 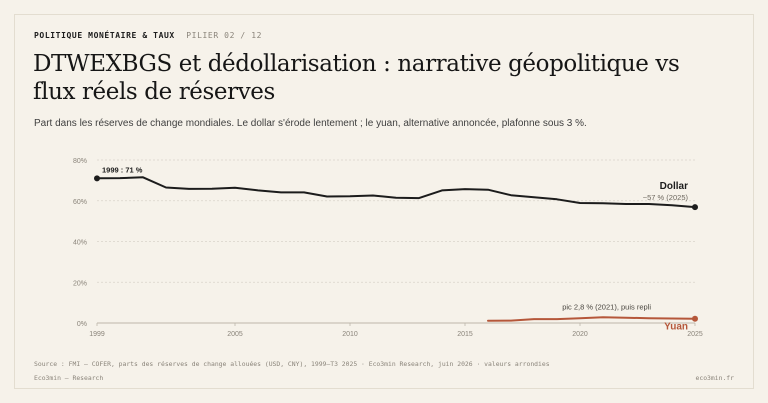 What do you see at coordinates (674, 186) in the screenshot?
I see `dollar-series-label: Dollar` at bounding box center [674, 186].